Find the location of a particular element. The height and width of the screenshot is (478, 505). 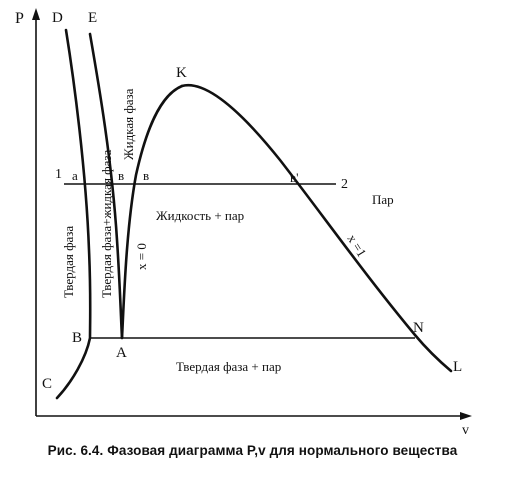

region-solid-liquid: Твердая фаза+жидкая фаза is located at coordinates (106, 224).